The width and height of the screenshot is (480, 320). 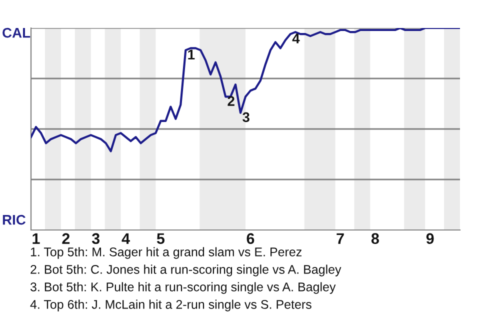 What do you see at coordinates (340, 238) in the screenshot?
I see `x-tick-label: 7` at bounding box center [340, 238].